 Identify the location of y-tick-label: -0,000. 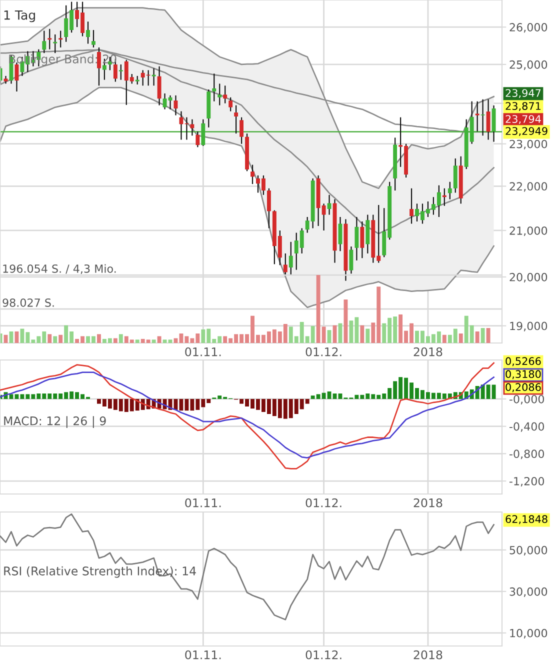
(526, 399).